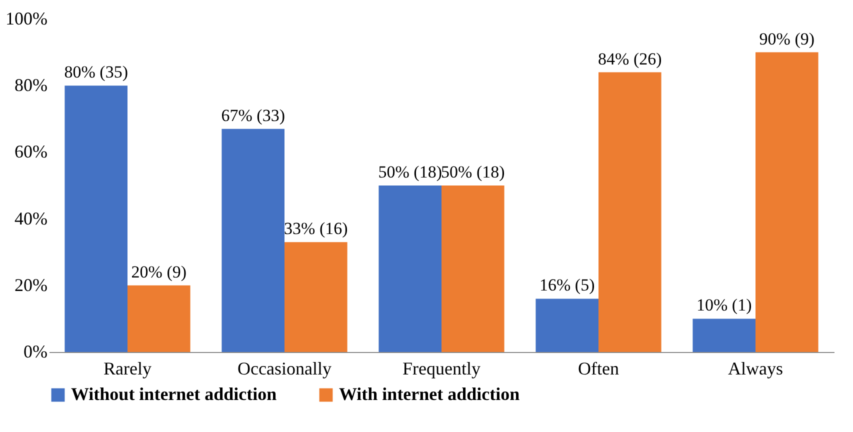 The height and width of the screenshot is (432, 853). I want to click on data-label: 20% (9), so click(159, 272).